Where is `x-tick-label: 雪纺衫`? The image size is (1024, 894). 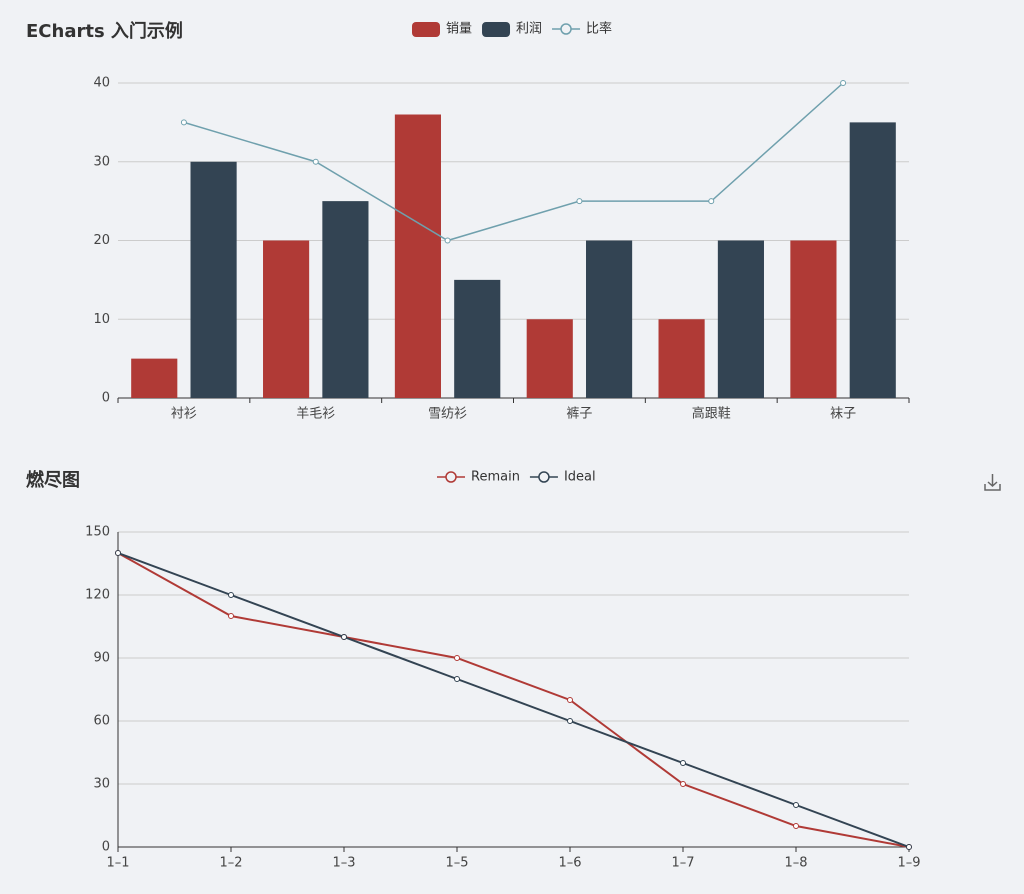 x-tick-label: 雪纺衫 is located at coordinates (447, 414).